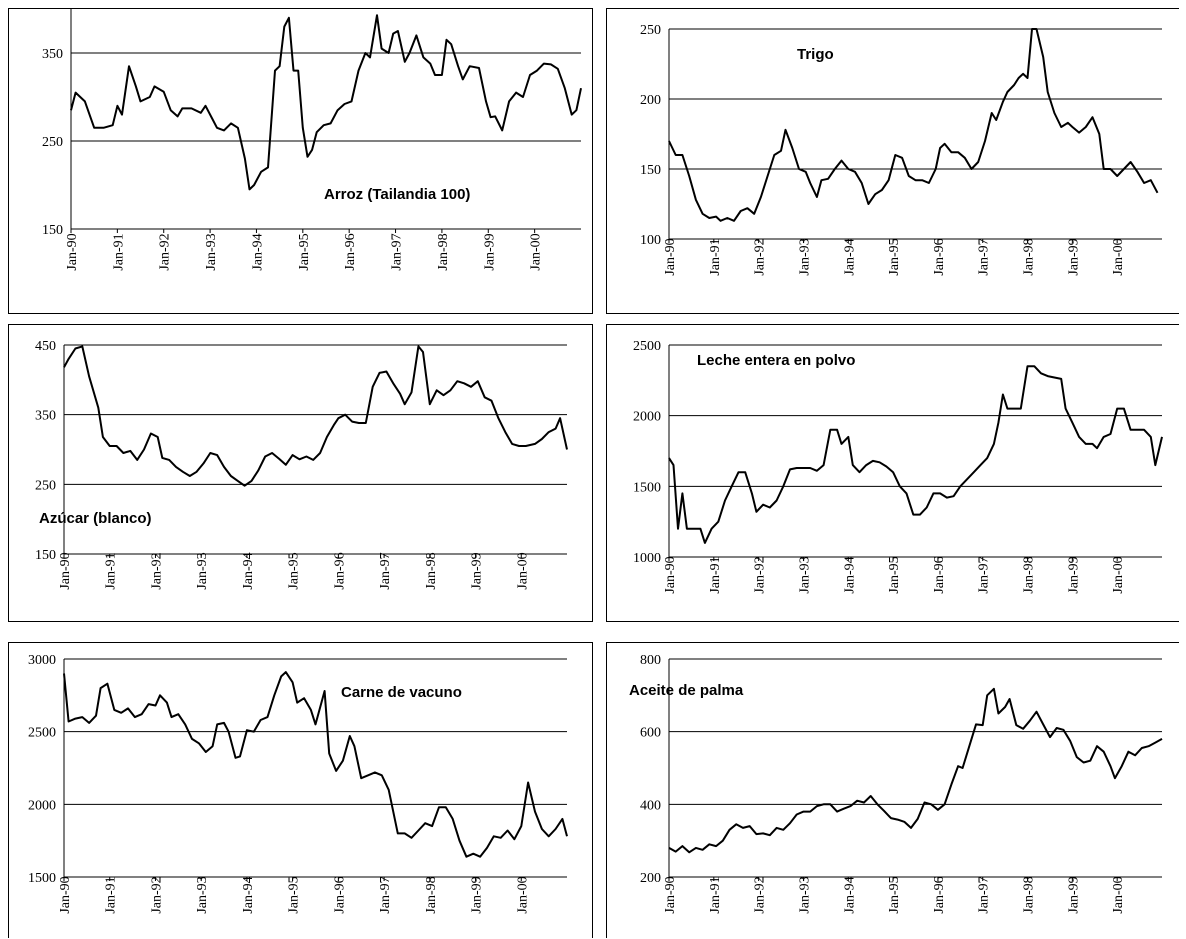 This screenshot has width=1186, height=939. I want to click on y-tick-label: 800, so click(650, 660).